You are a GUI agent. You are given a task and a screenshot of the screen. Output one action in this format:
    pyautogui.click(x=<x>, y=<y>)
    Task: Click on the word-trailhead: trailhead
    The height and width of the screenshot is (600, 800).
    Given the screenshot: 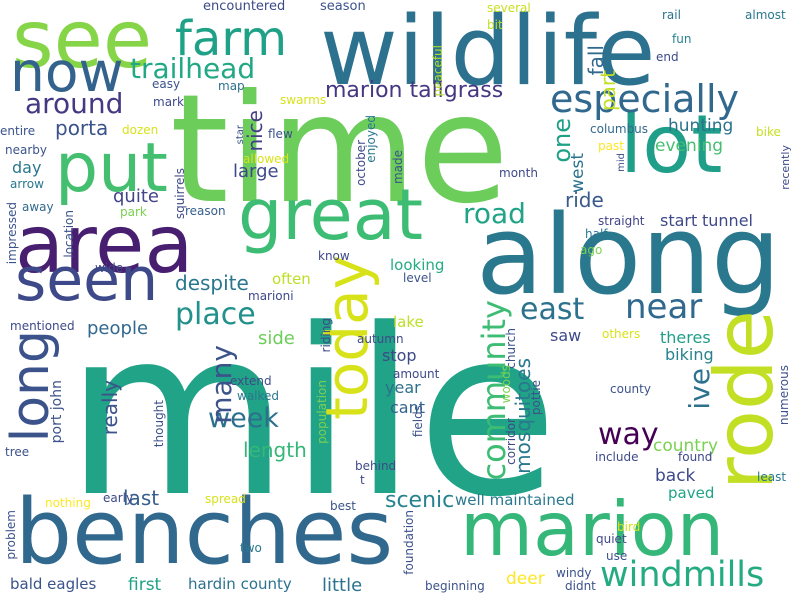 What is the action you would take?
    pyautogui.click(x=193, y=68)
    